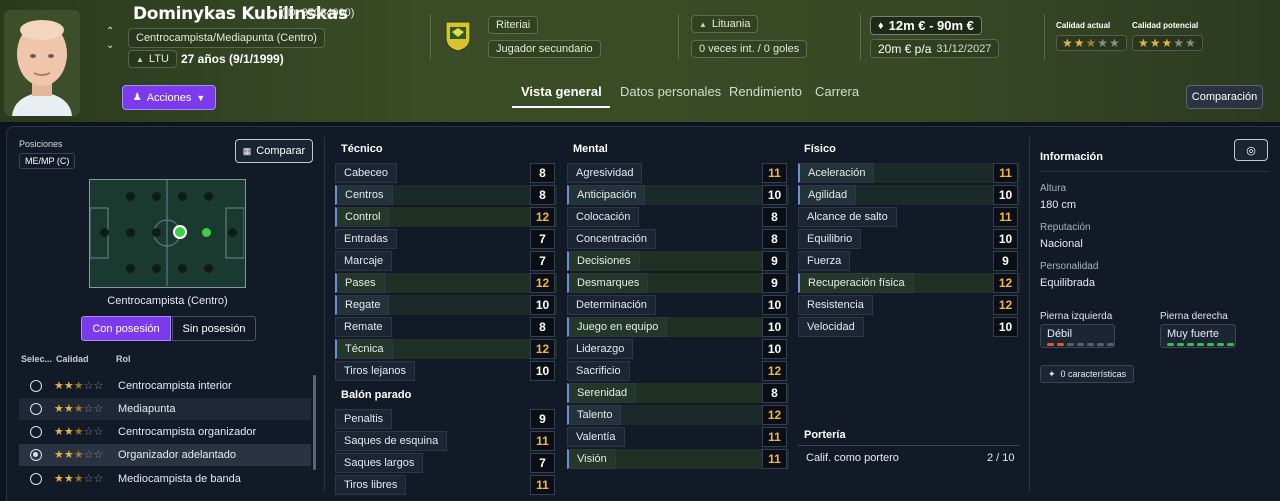 The height and width of the screenshot is (501, 1280). What do you see at coordinates (909, 327) in the screenshot?
I see `attr-row: Velocidad 10` at bounding box center [909, 327].